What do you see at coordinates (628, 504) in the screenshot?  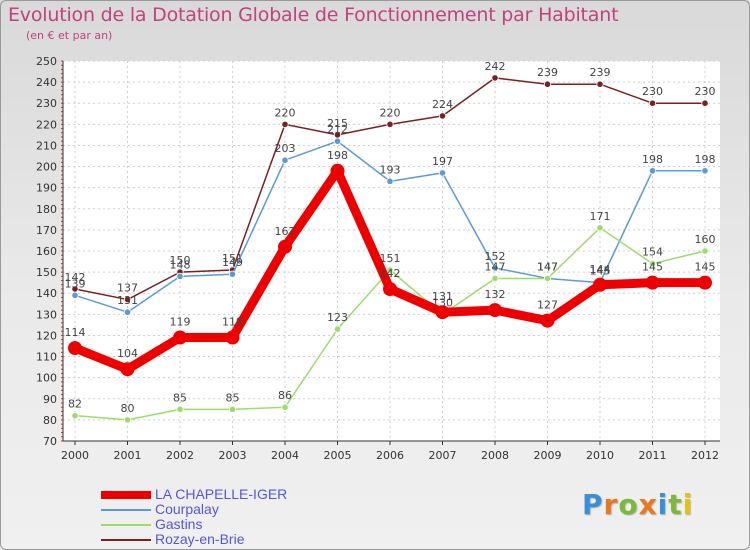 I see `logo-letter: o` at bounding box center [628, 504].